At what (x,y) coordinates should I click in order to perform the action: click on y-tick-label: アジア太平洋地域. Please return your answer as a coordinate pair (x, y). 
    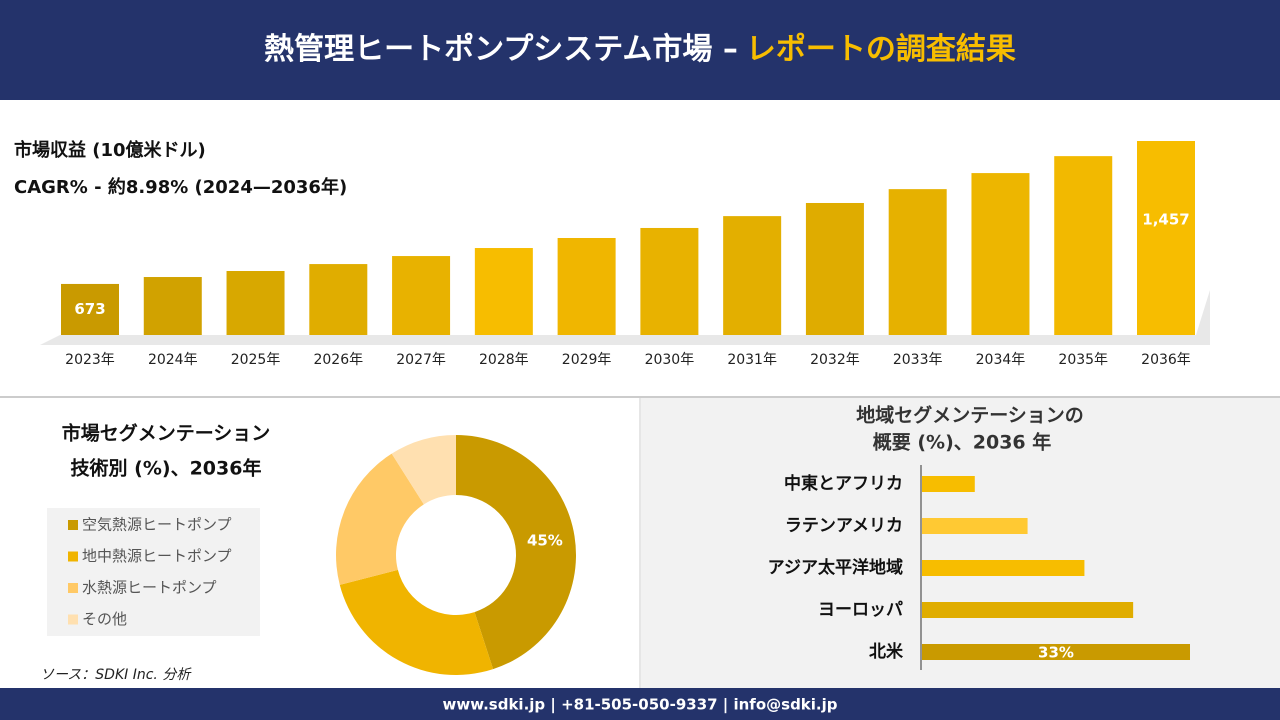
    Looking at the image, I should click on (835, 567).